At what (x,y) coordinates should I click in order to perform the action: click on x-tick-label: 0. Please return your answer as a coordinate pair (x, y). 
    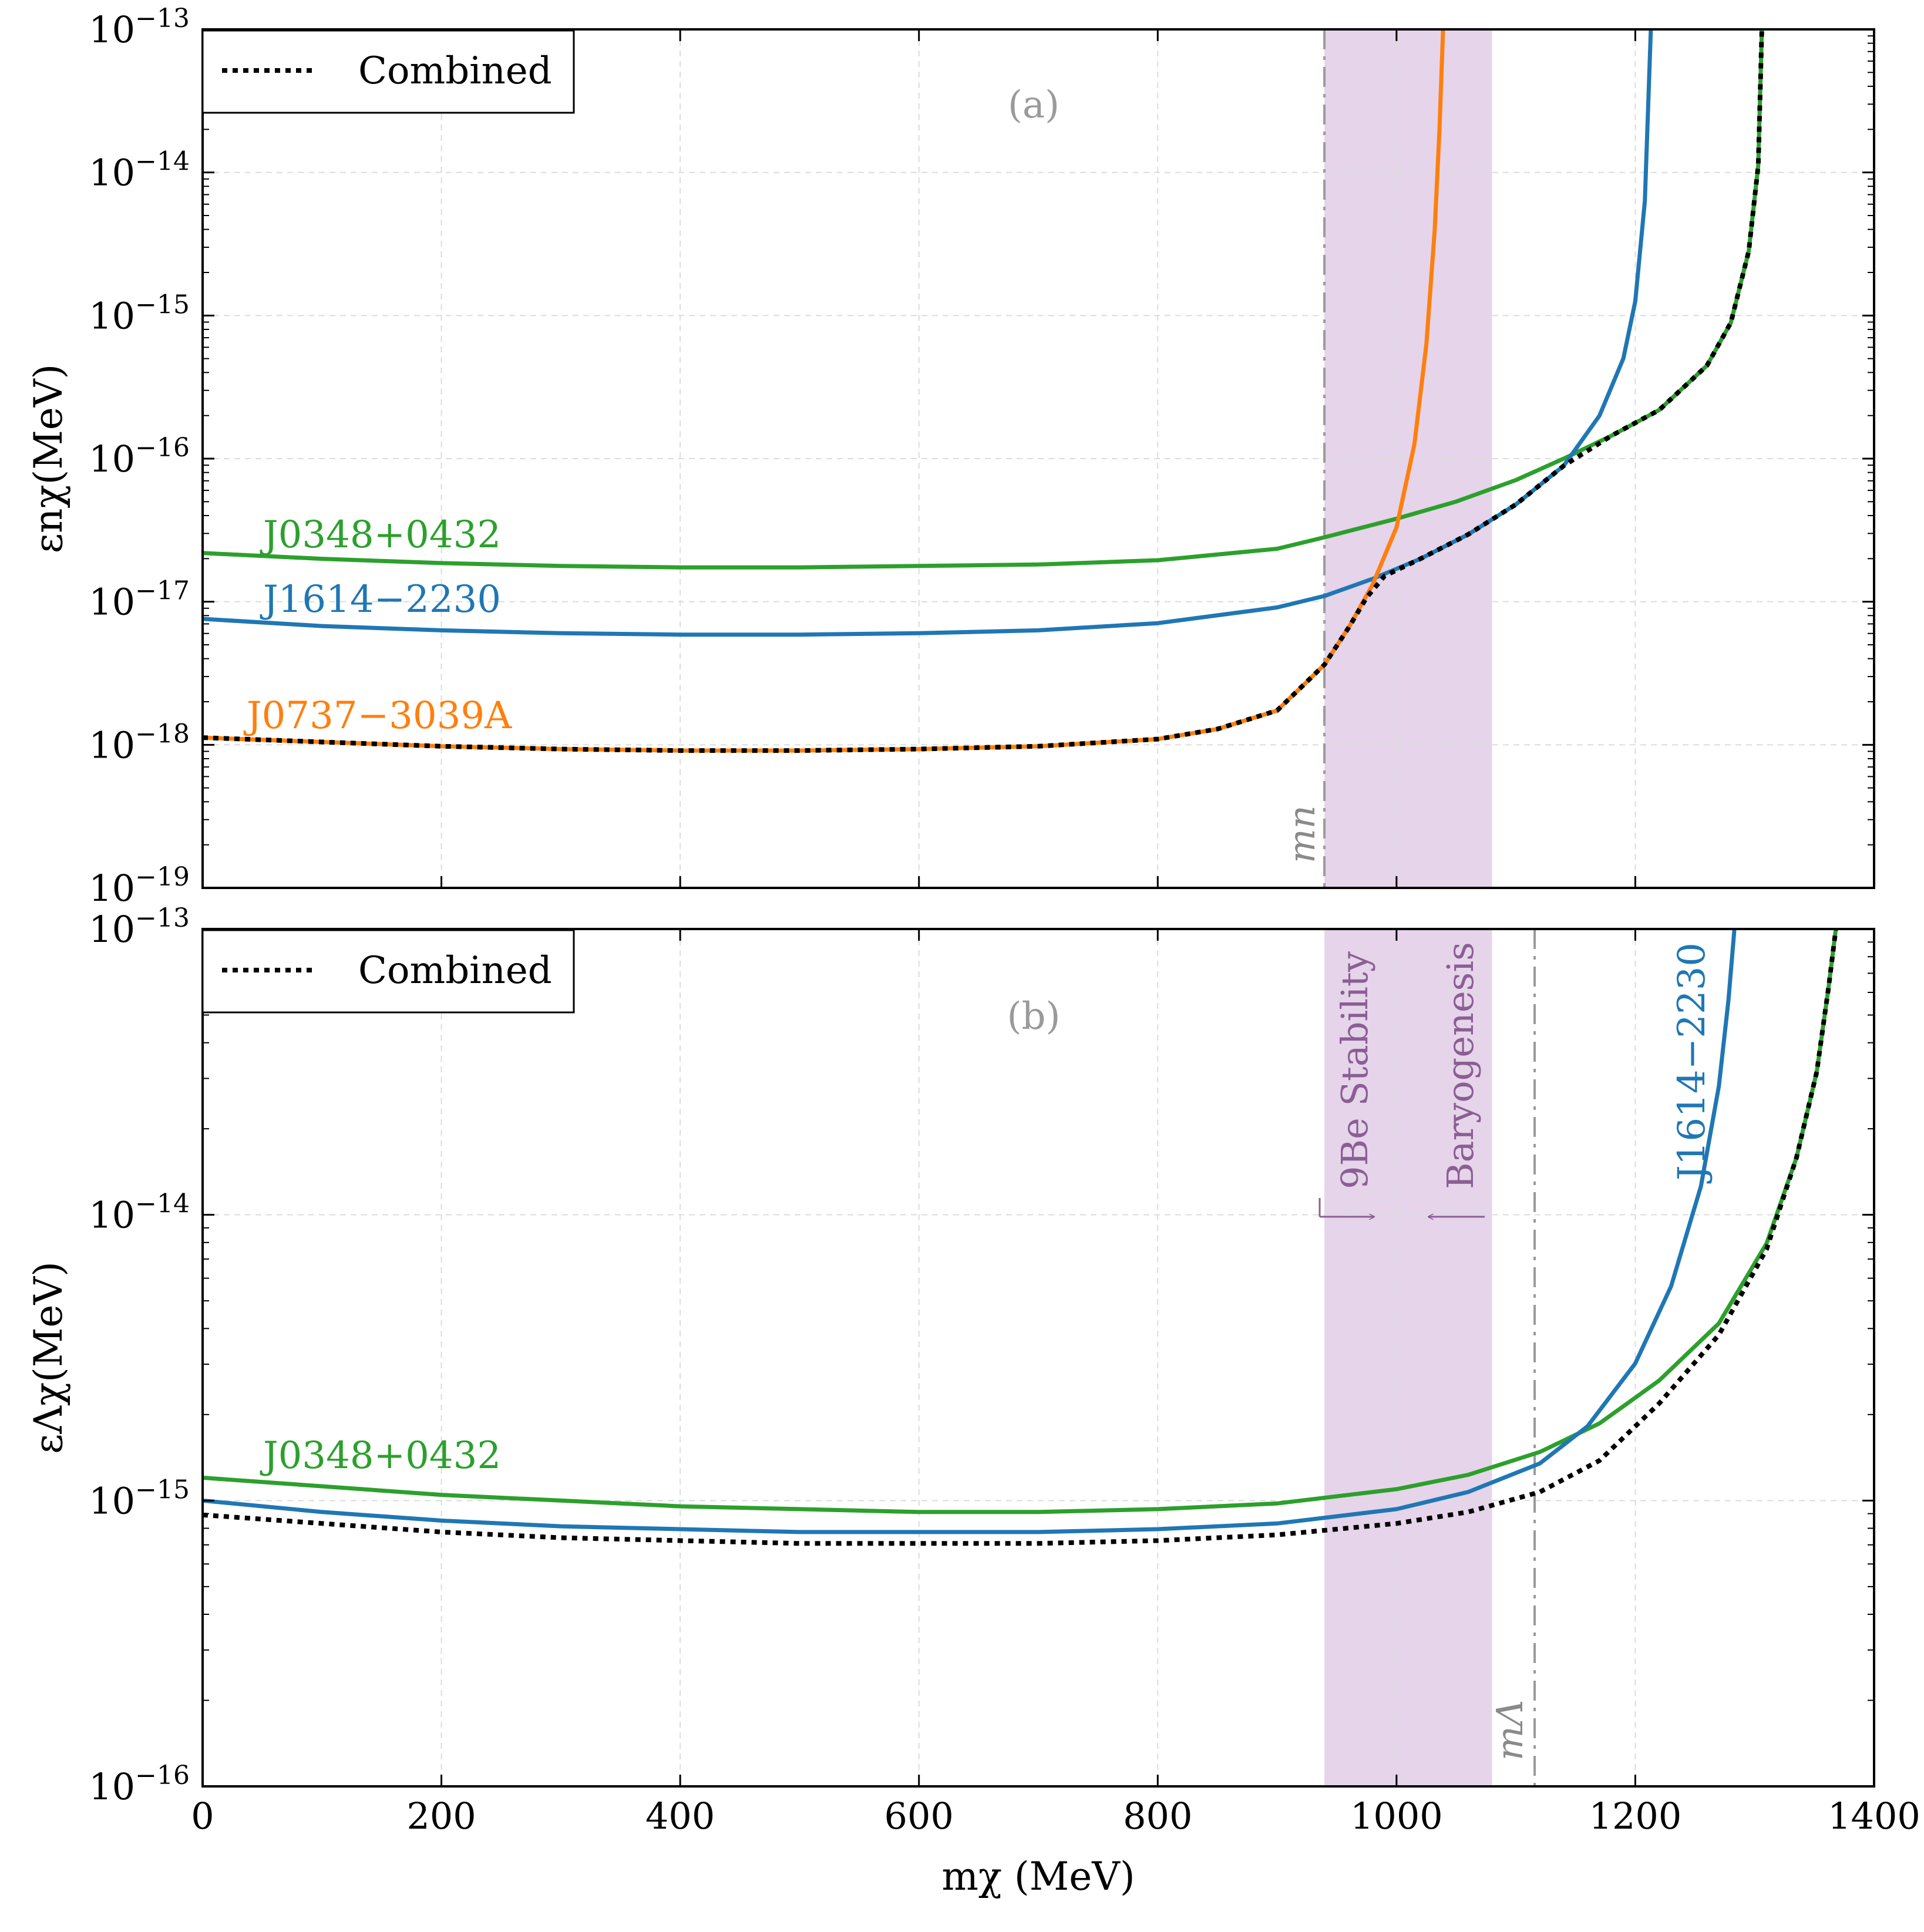
    Looking at the image, I should click on (202, 1816).